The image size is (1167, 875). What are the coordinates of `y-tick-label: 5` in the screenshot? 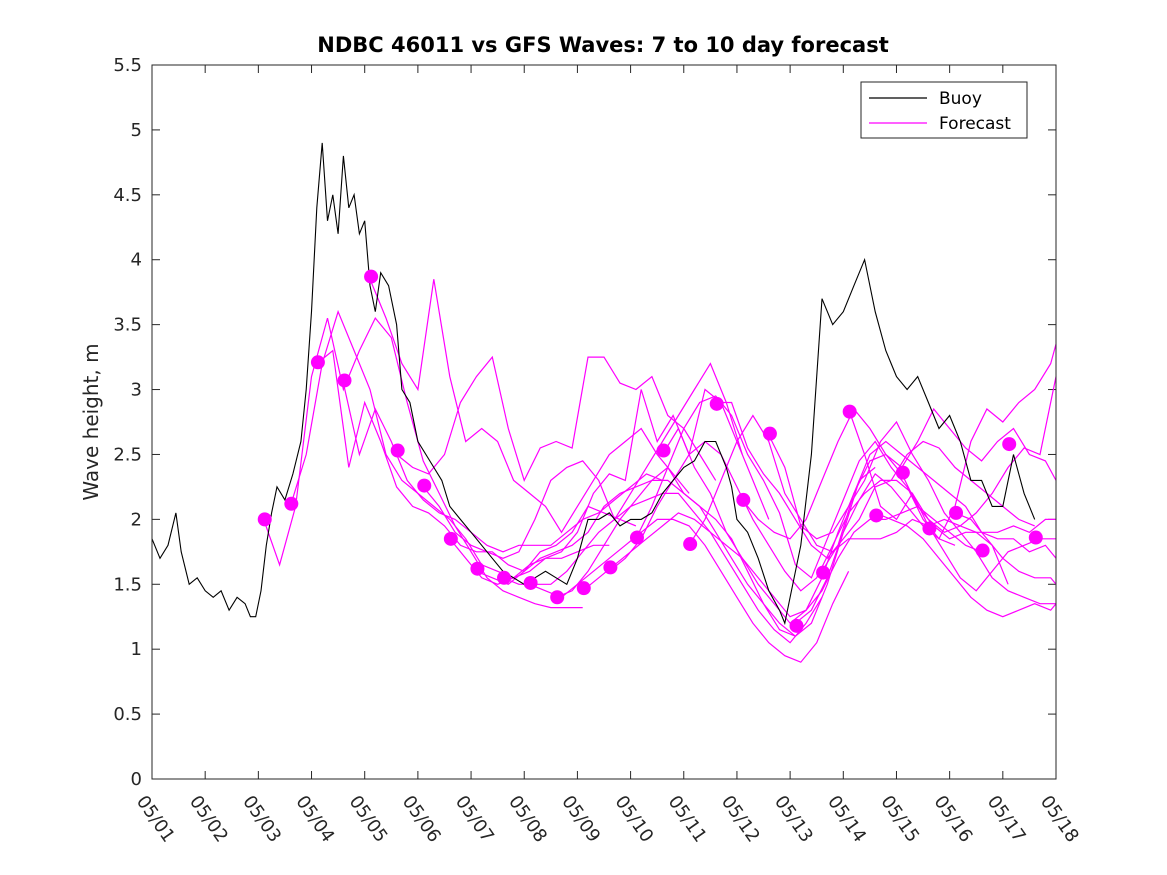 It's located at (136, 130).